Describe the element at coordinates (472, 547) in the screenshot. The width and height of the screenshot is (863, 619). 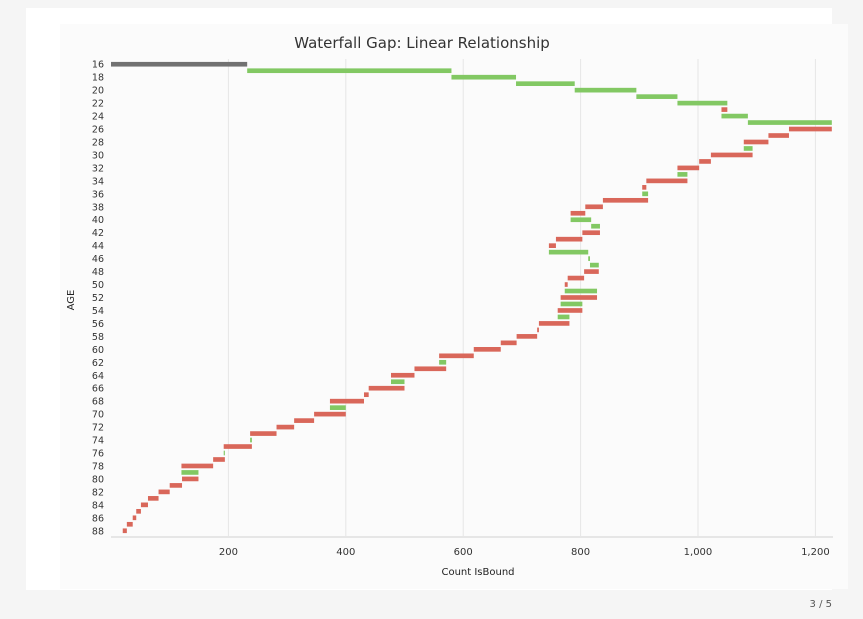
I see `x-axis: 200 400 600 800 1,000 1,200` at that location.